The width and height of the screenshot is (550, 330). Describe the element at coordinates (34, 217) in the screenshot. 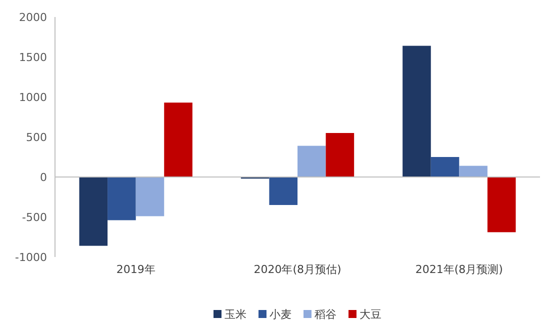

I see `y-tick-label: -500` at that location.